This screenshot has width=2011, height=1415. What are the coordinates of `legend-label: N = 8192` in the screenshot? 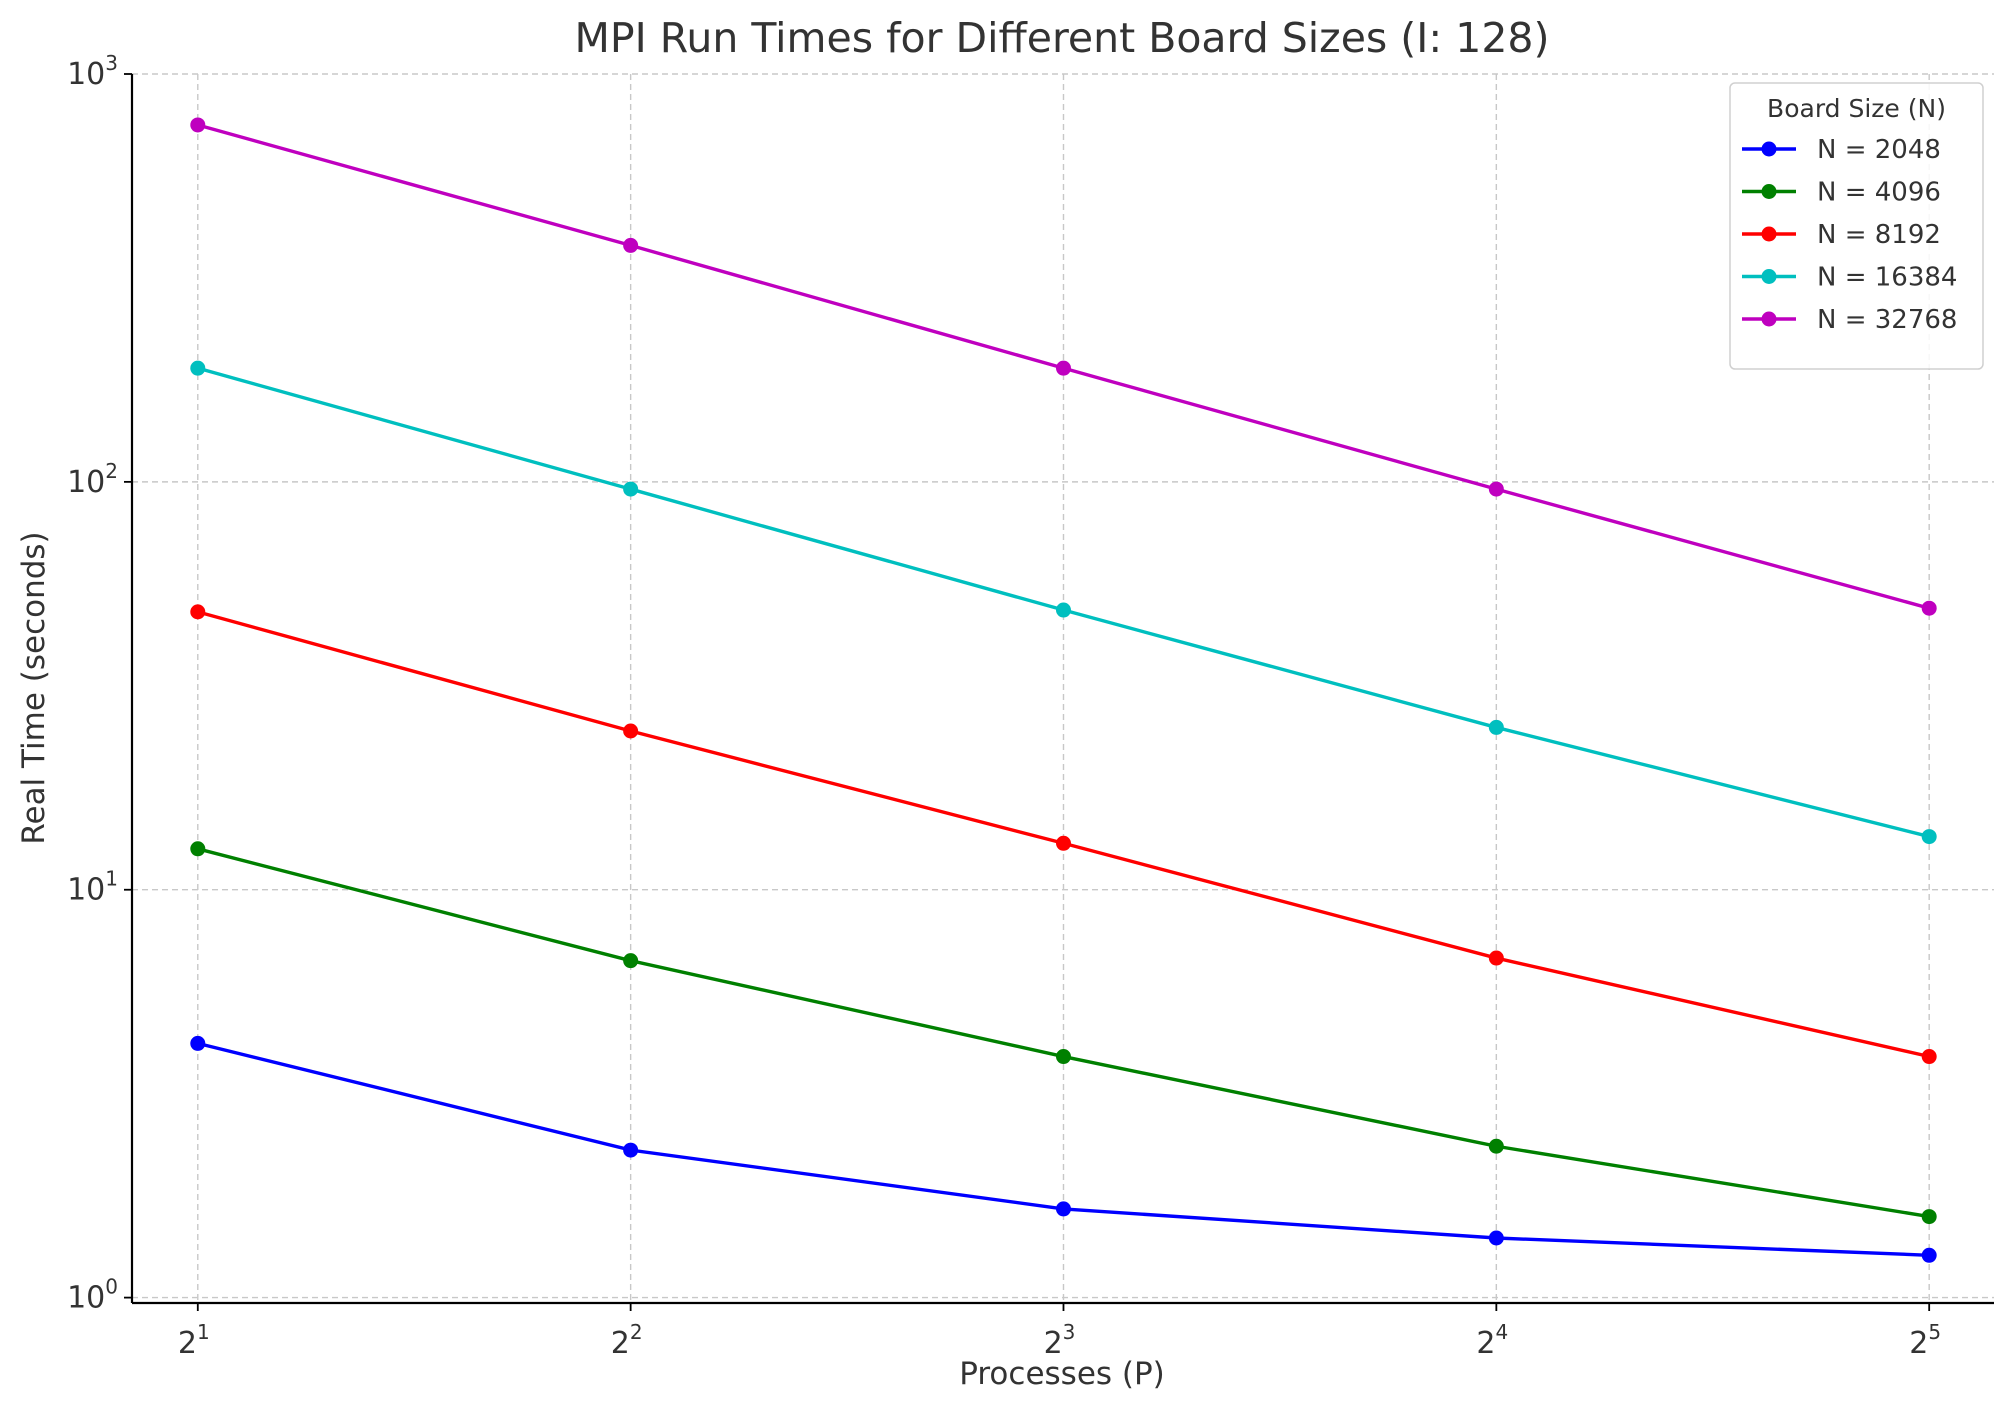 It's located at (1879, 235).